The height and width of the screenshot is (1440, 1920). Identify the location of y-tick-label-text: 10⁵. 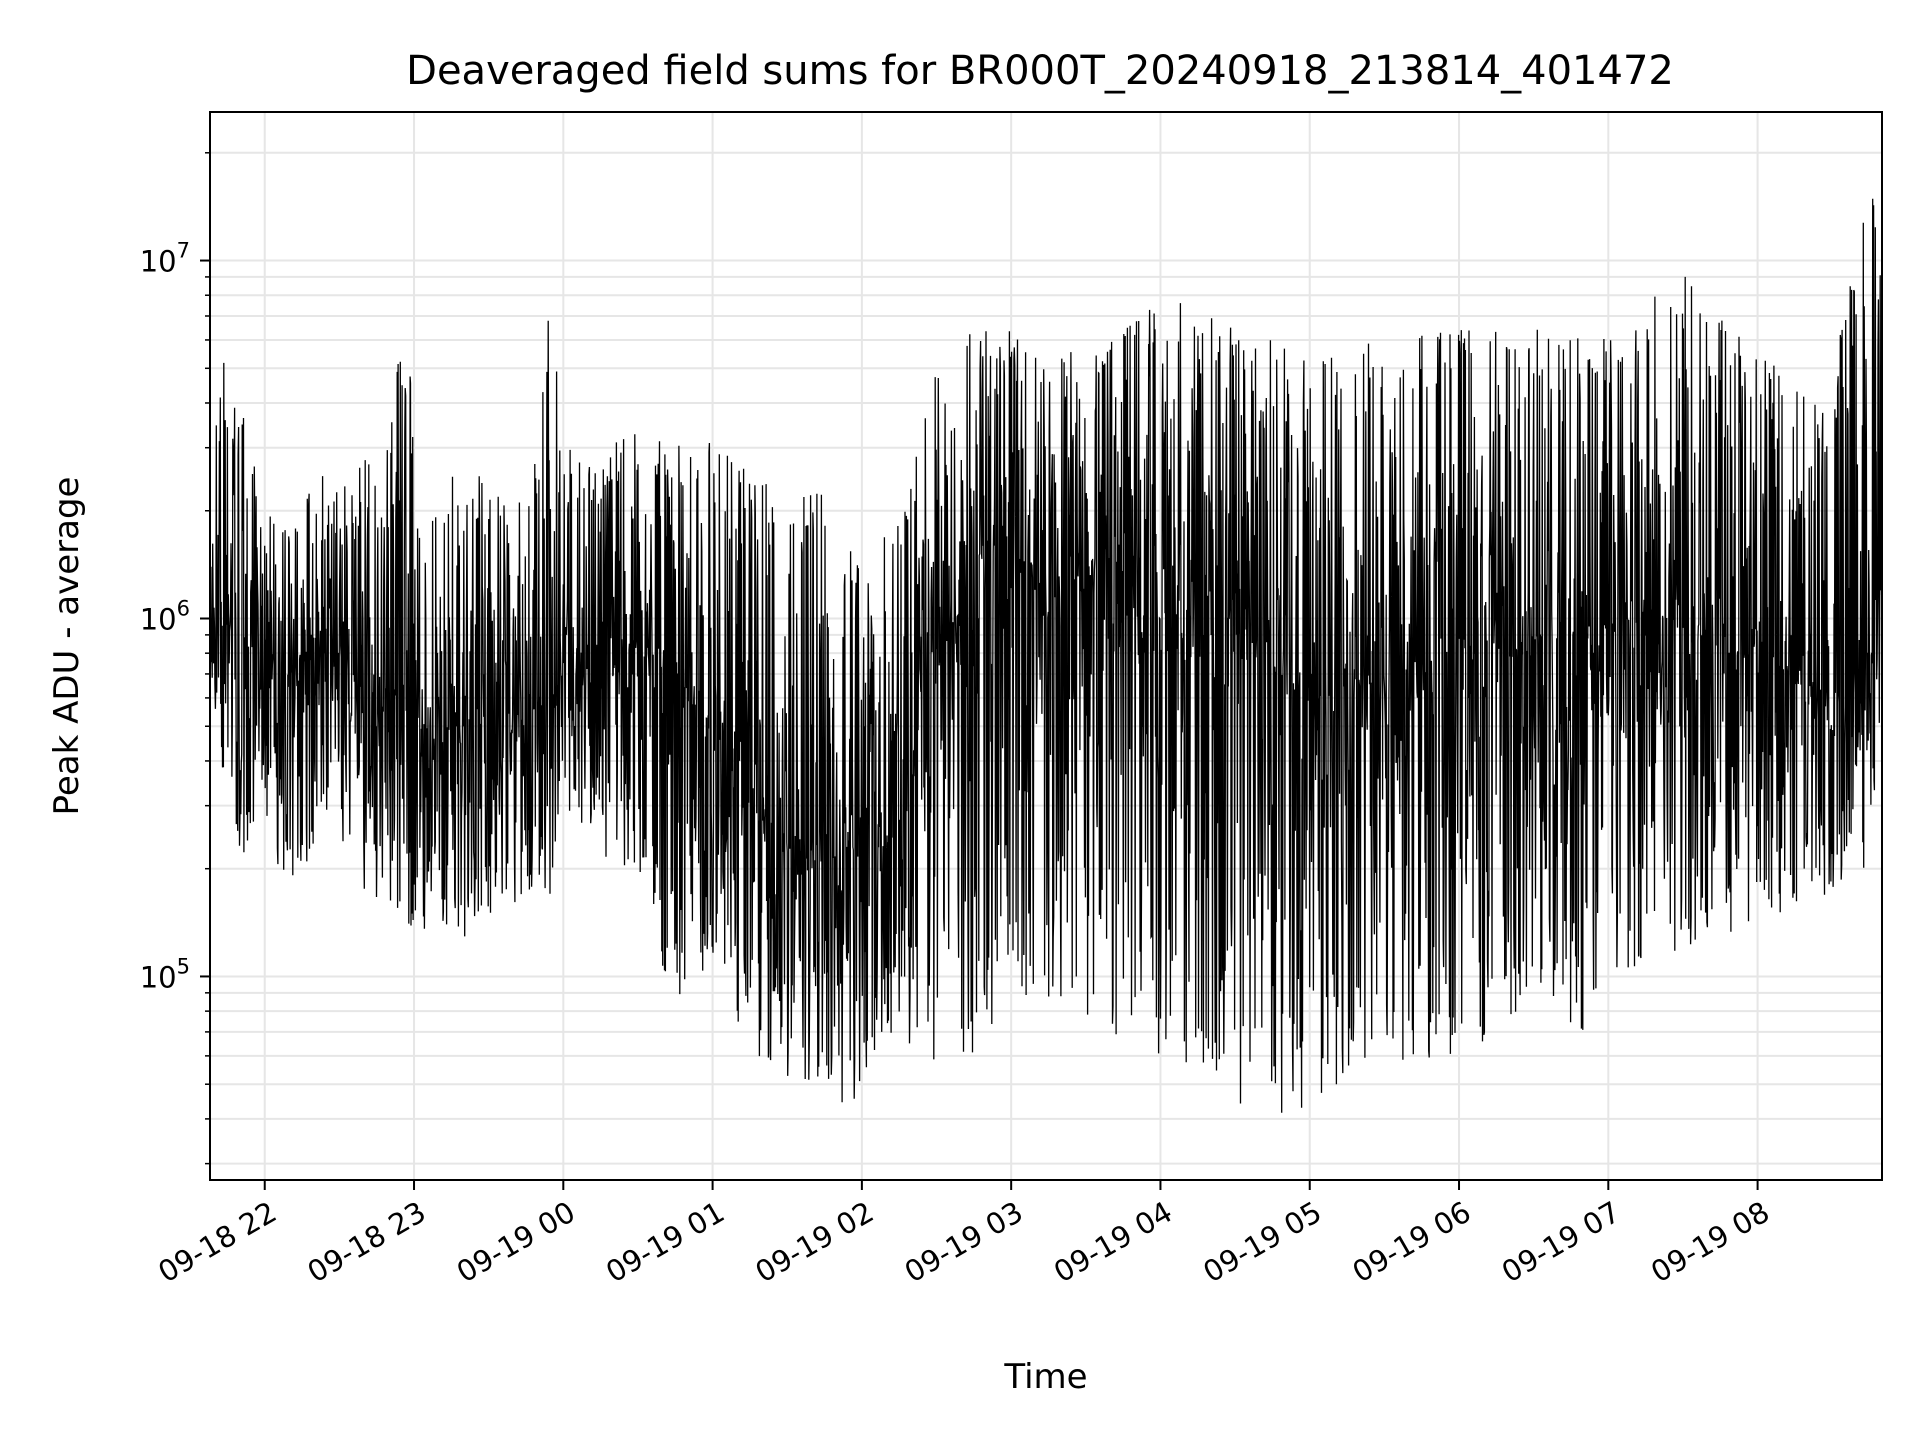
(165, 974).